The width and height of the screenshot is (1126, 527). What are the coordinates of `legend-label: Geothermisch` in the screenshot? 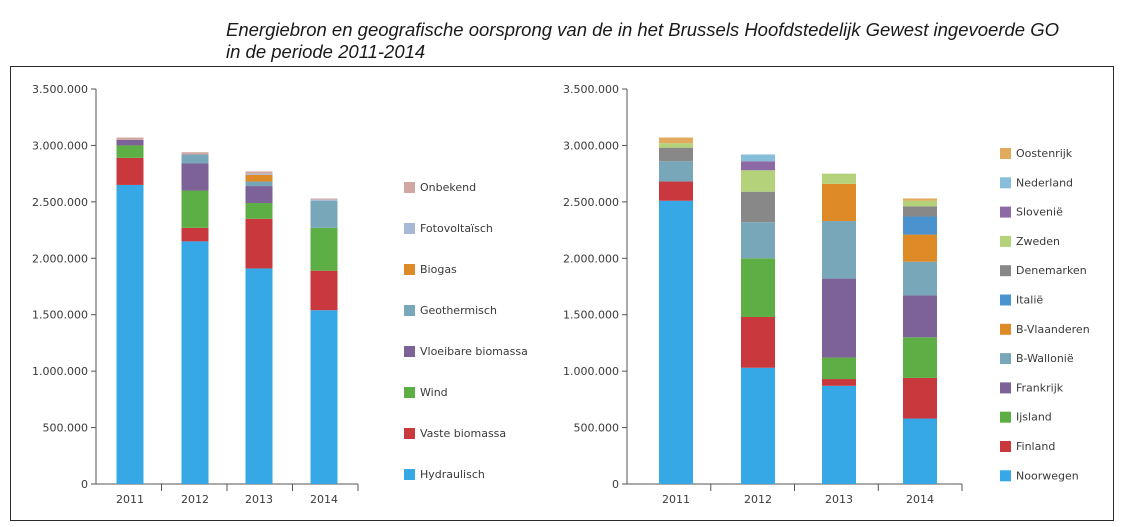 It's located at (458, 310).